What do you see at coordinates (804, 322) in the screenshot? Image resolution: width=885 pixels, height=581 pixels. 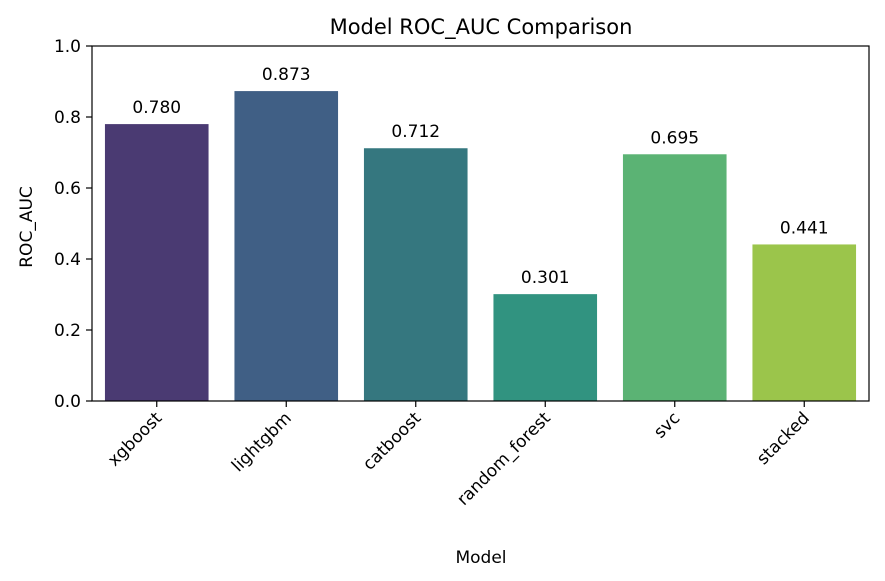 I see `bar-stacked` at bounding box center [804, 322].